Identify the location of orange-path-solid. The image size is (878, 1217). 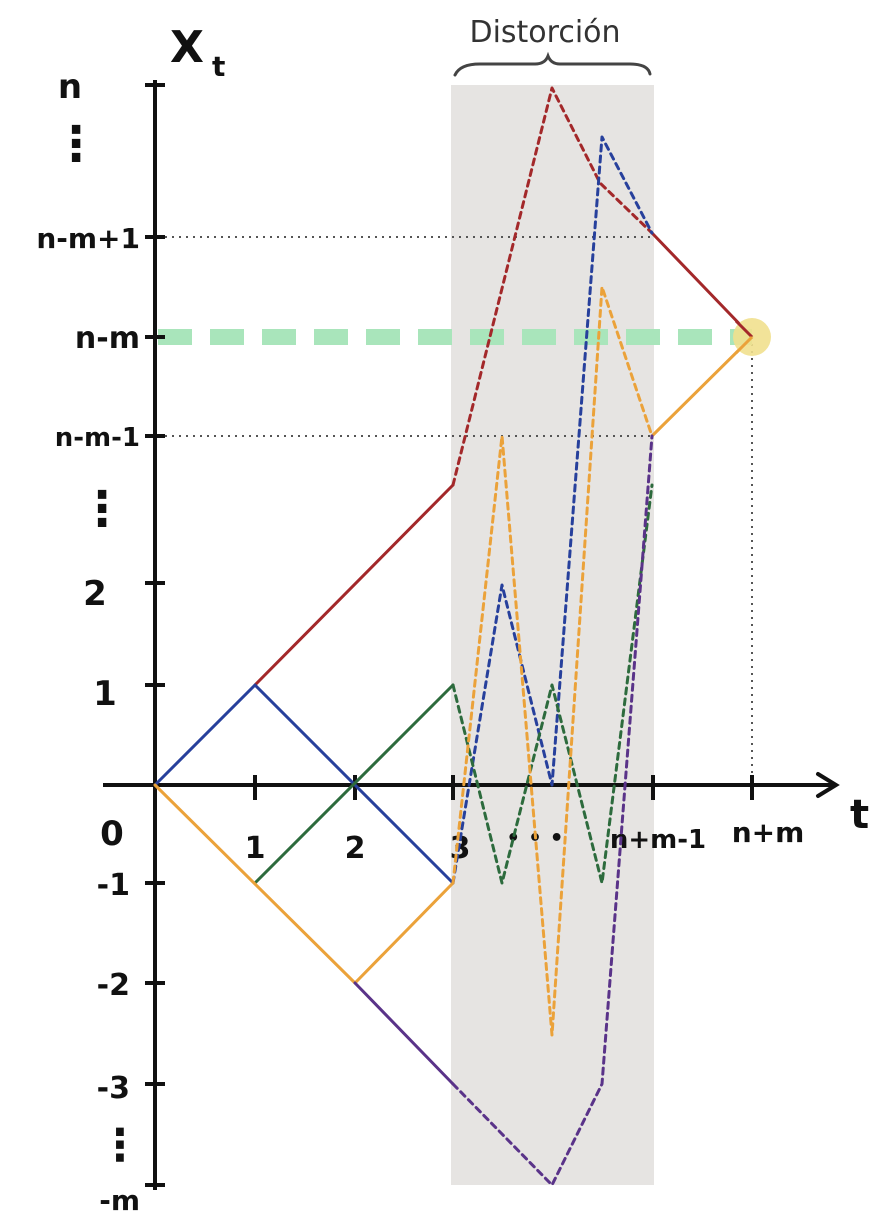
(304, 884).